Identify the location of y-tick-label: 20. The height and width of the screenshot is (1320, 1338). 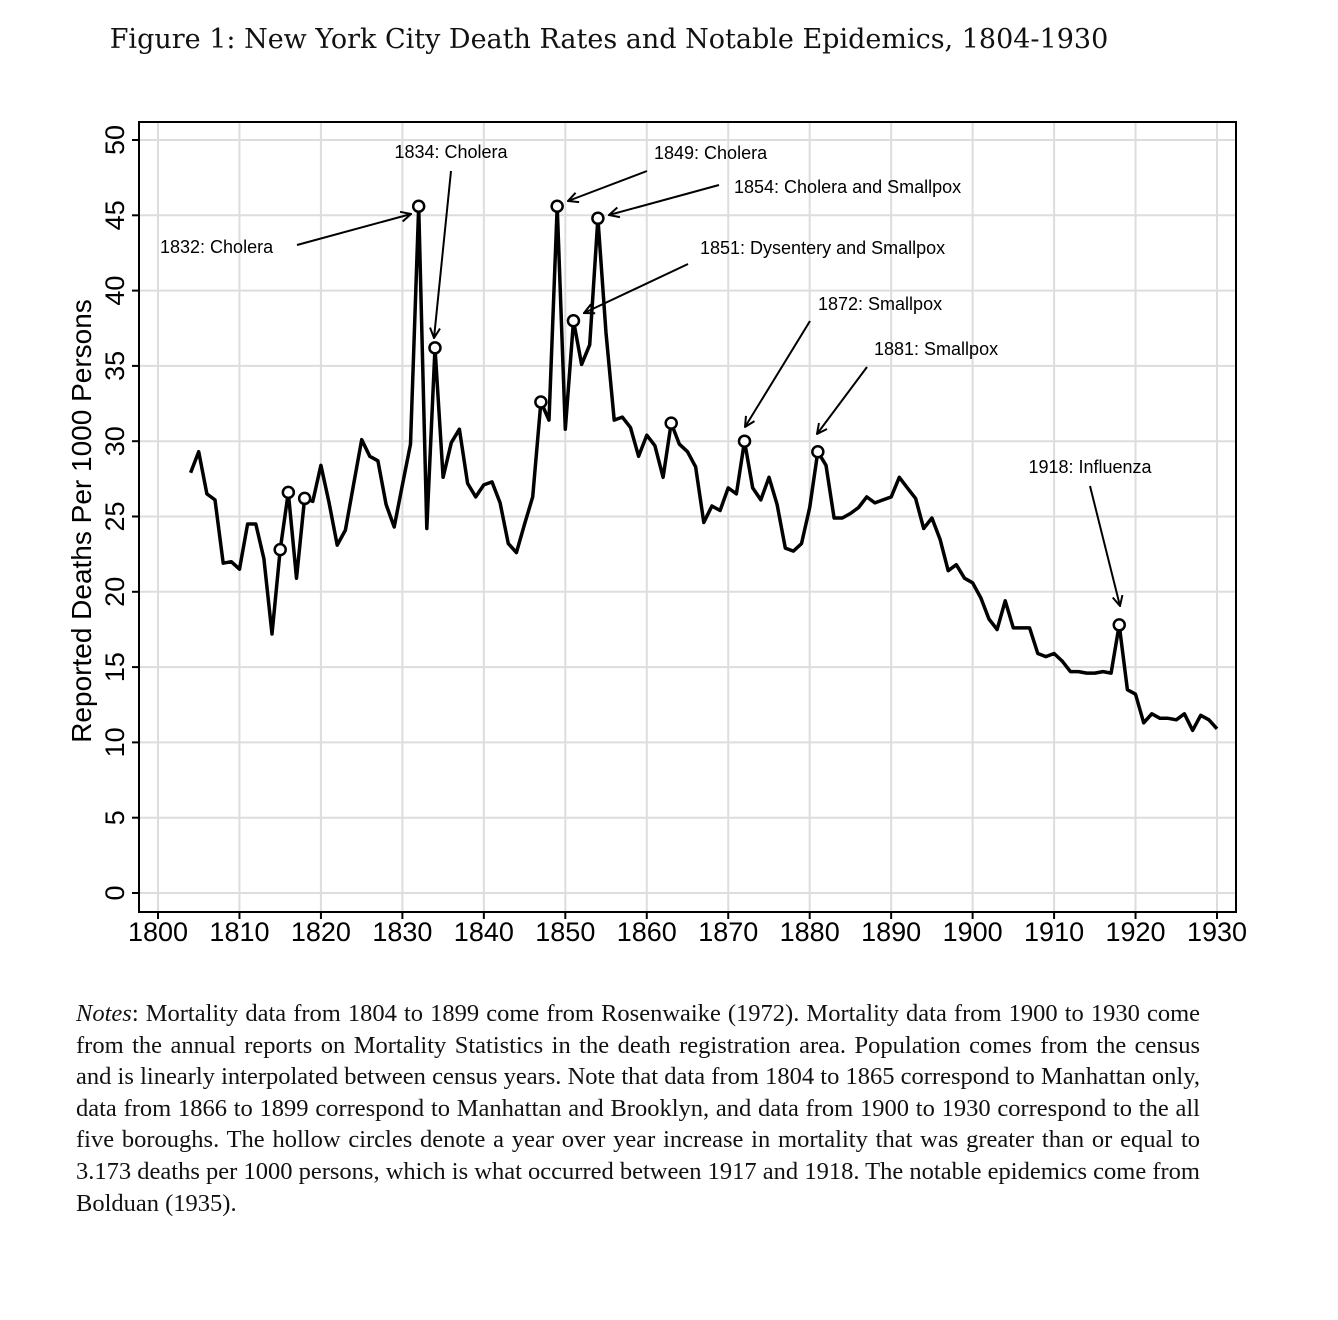
(115, 592).